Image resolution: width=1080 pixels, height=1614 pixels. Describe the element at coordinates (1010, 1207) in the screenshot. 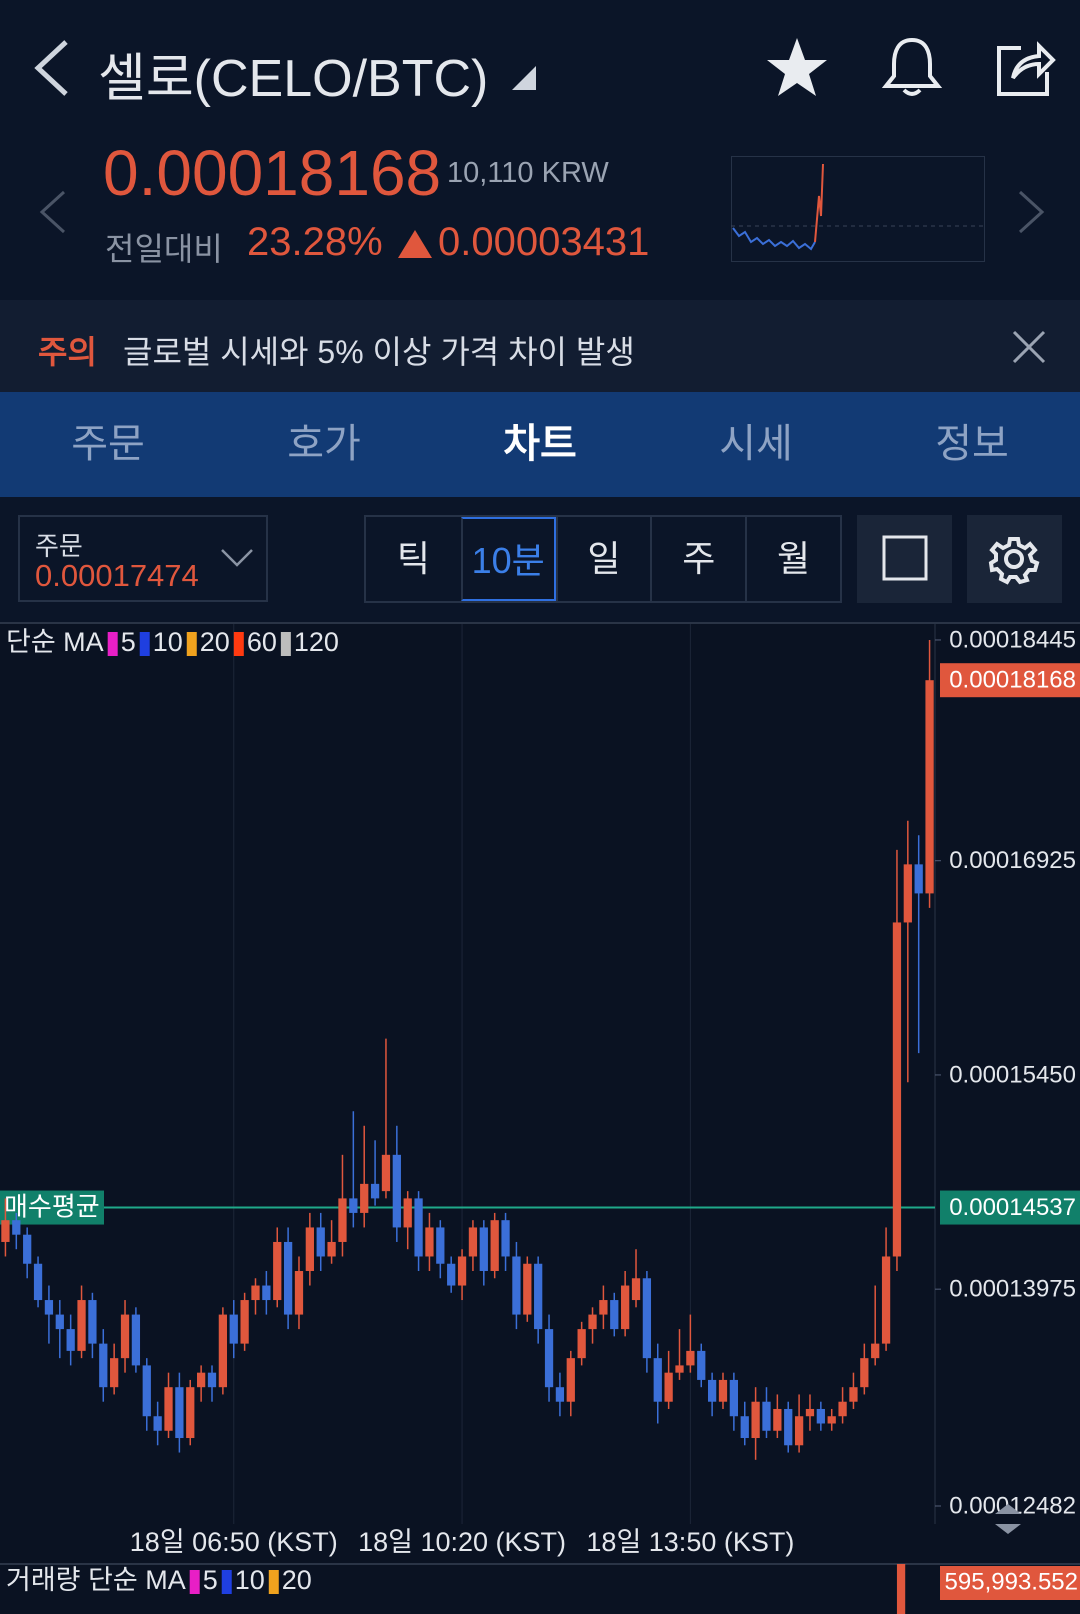

I see `avg-price-bg` at that location.